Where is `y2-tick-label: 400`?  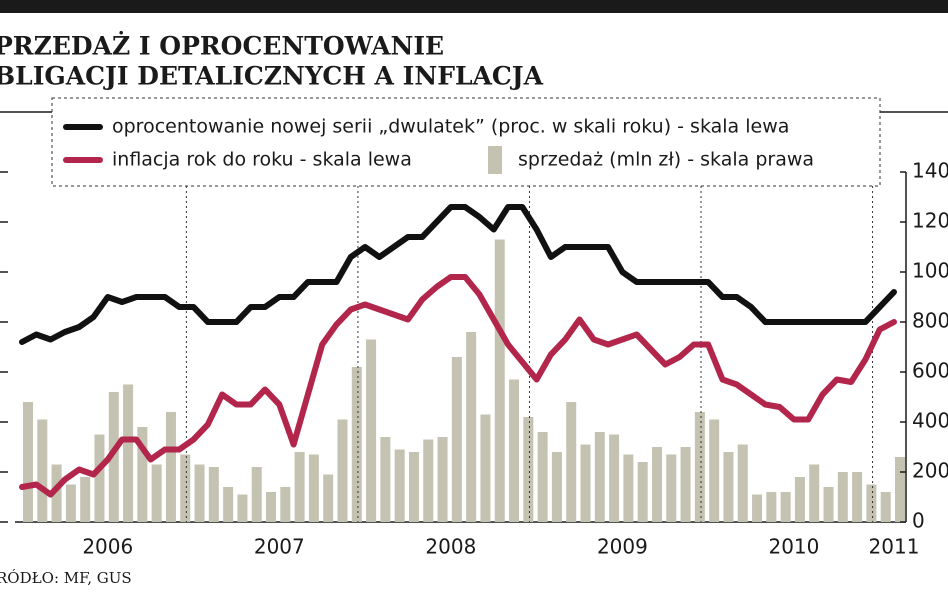 y2-tick-label: 400 is located at coordinates (930, 421).